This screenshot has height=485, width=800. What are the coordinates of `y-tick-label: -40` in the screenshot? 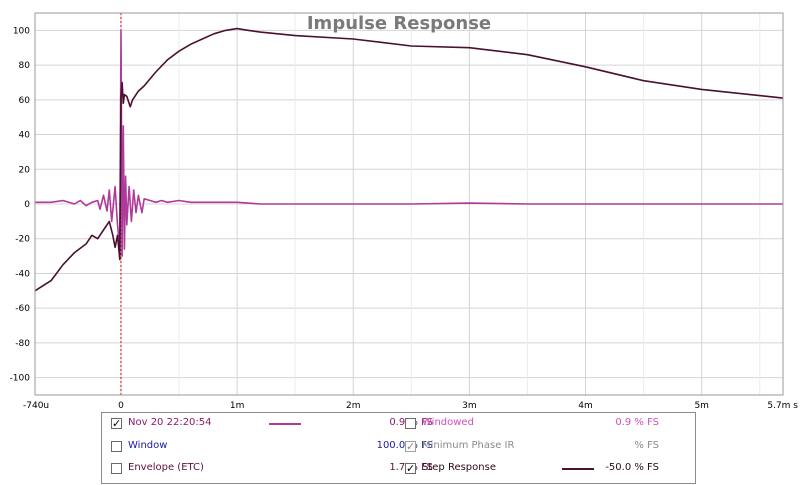 It's located at (22, 274).